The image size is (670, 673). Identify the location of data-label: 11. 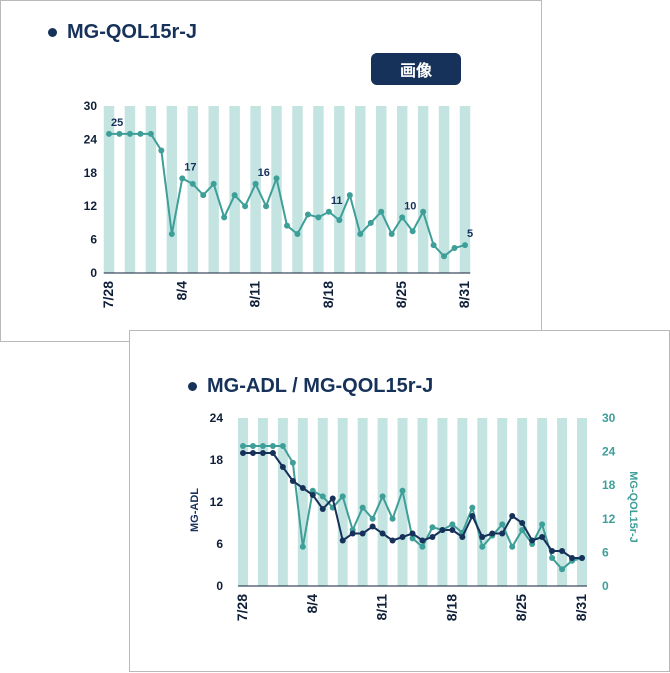
(337, 201).